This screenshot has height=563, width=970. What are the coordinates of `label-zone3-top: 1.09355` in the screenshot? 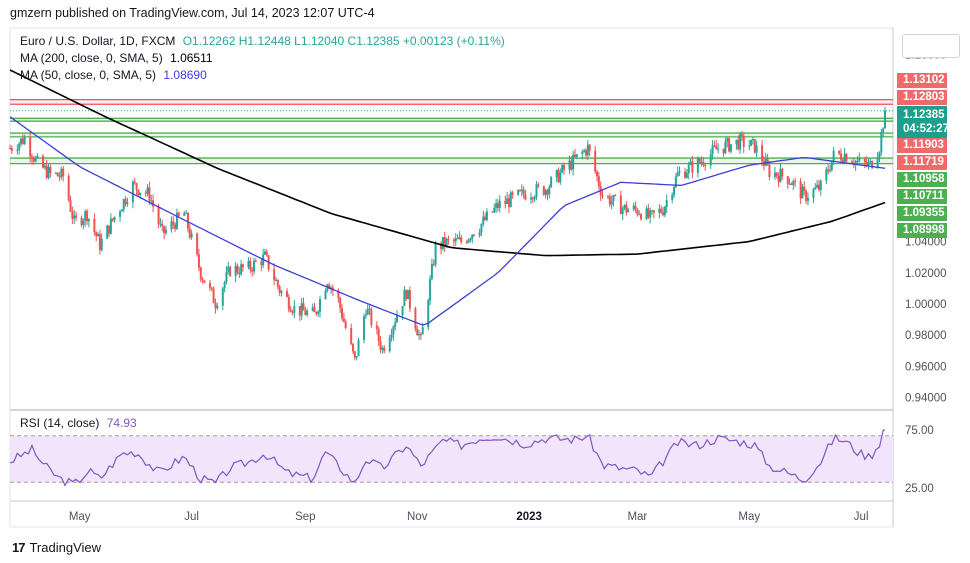 It's located at (922, 213).